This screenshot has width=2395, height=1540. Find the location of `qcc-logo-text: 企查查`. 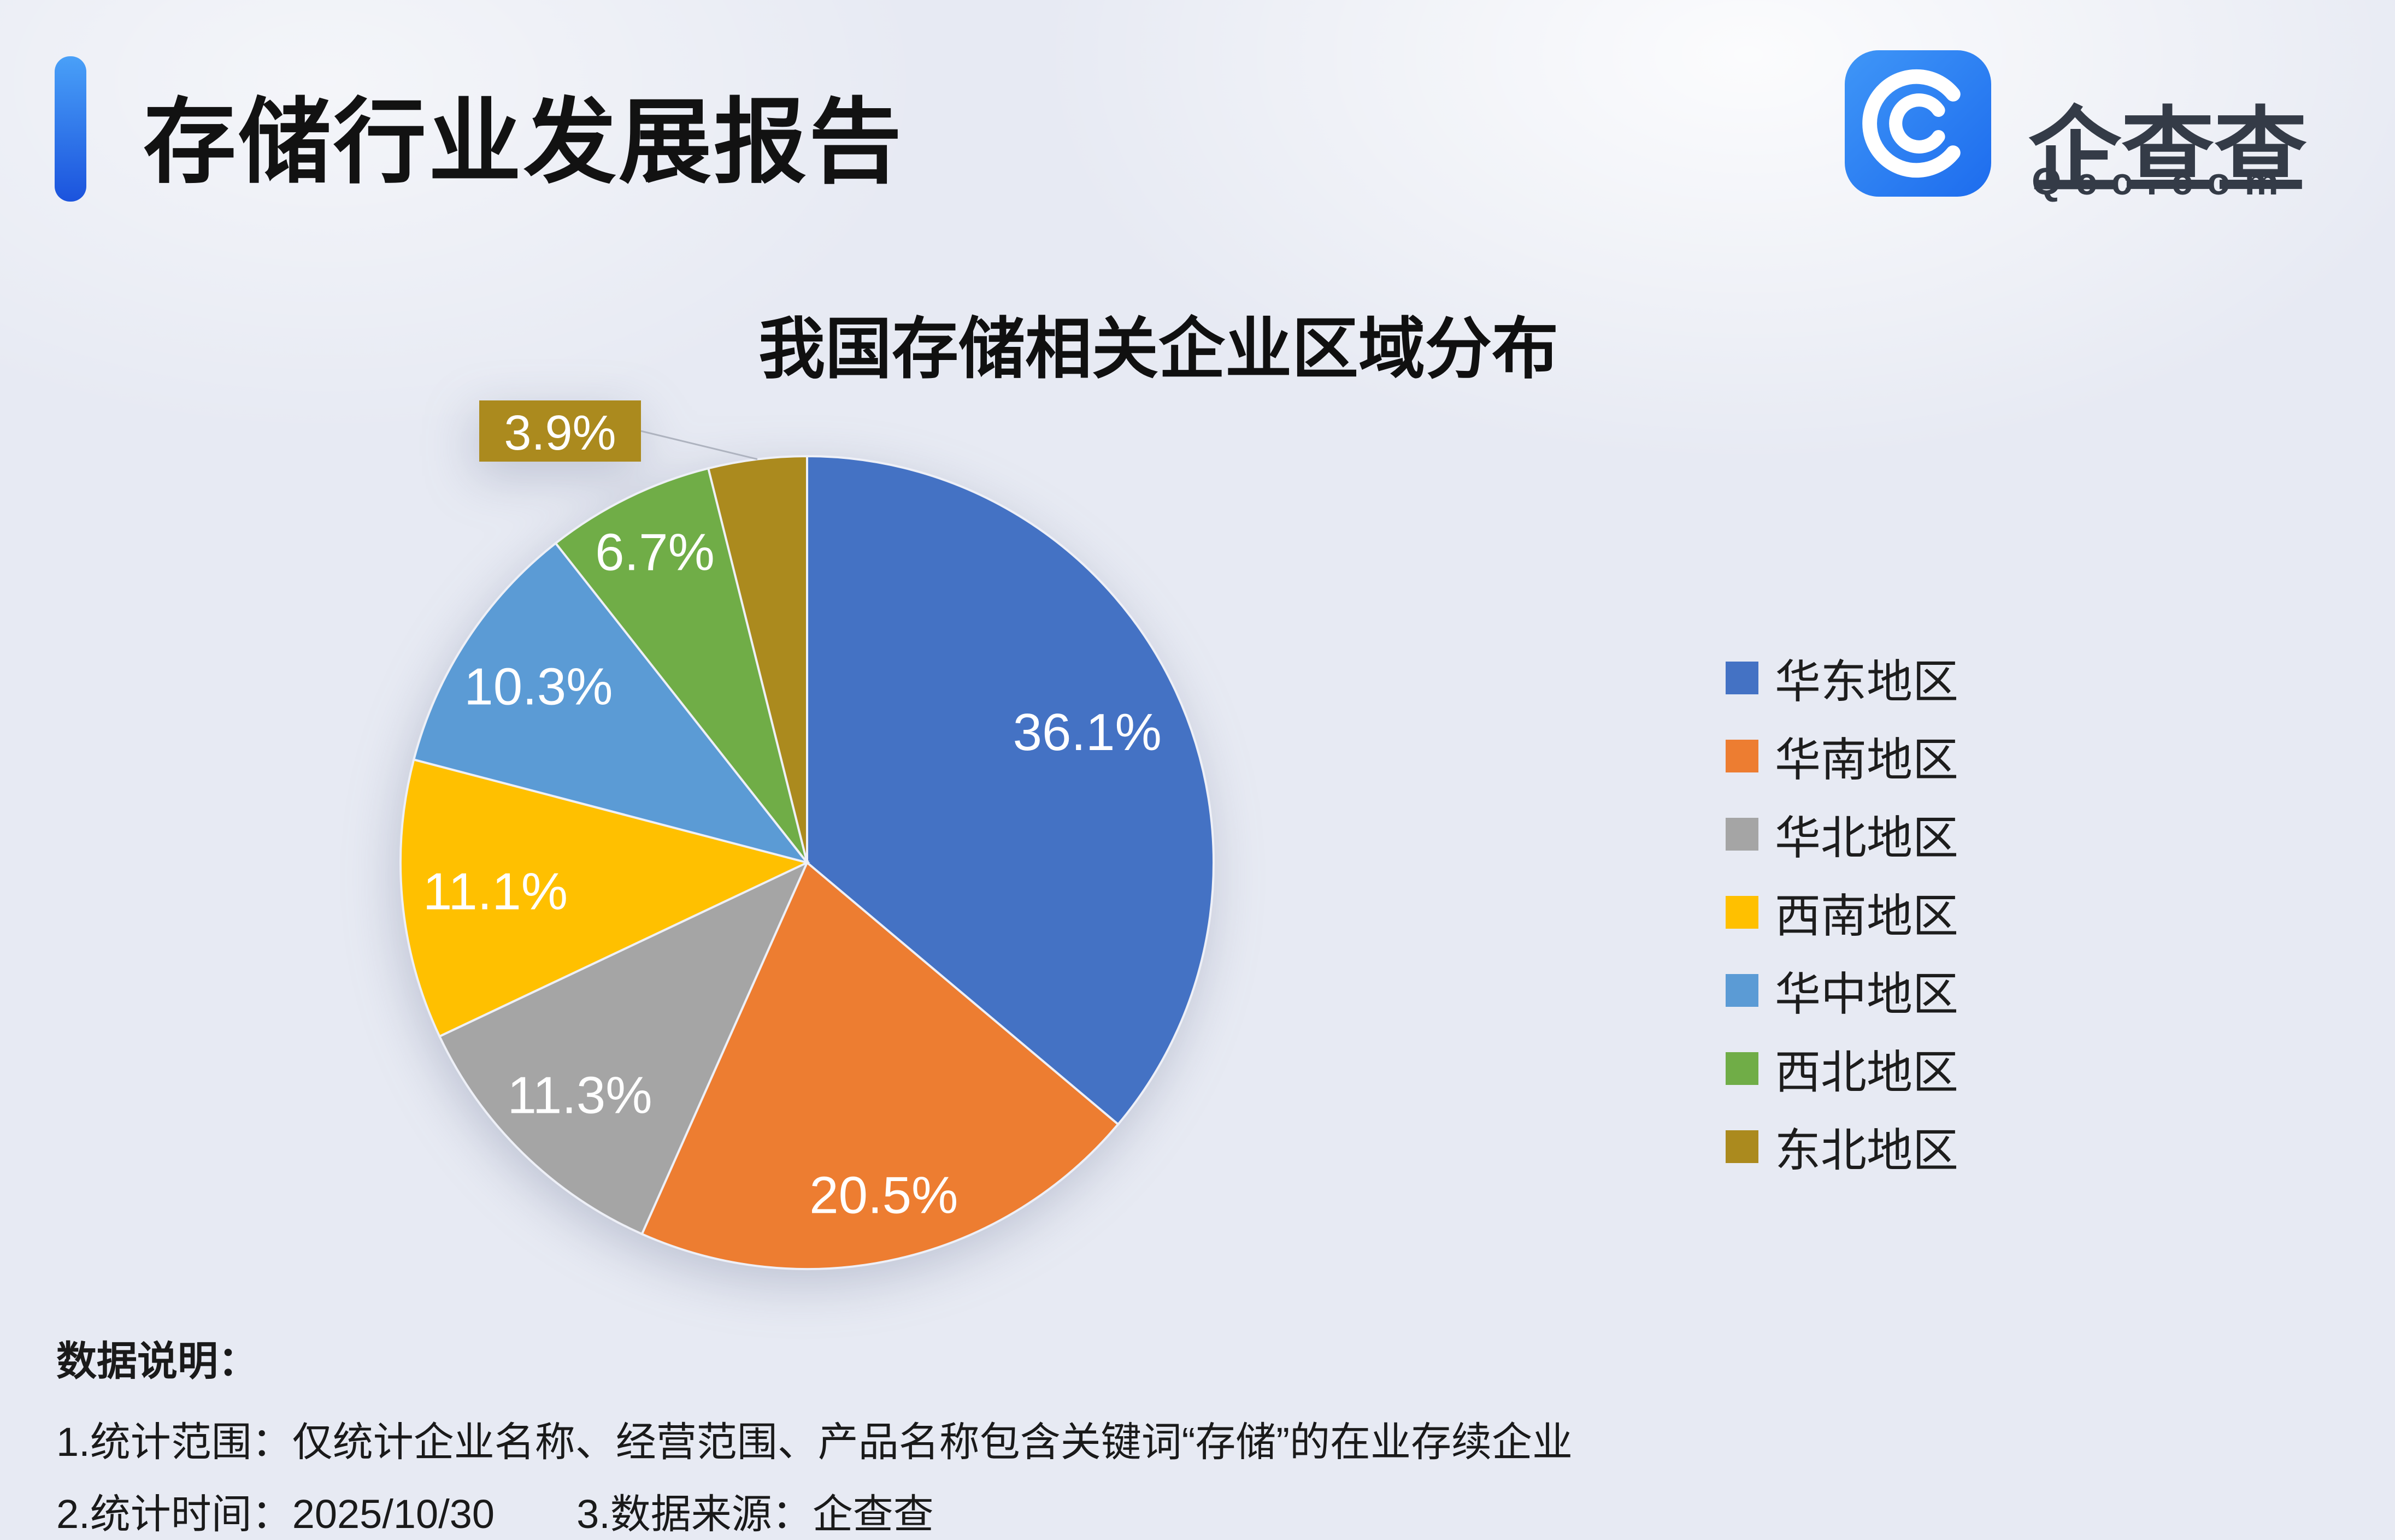

qcc-logo-text: 企查查 is located at coordinates (2168, 151).